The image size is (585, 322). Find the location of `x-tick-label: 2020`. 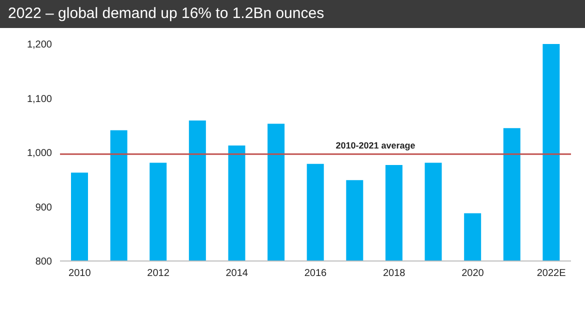

x-tick-label: 2020 is located at coordinates (473, 274).